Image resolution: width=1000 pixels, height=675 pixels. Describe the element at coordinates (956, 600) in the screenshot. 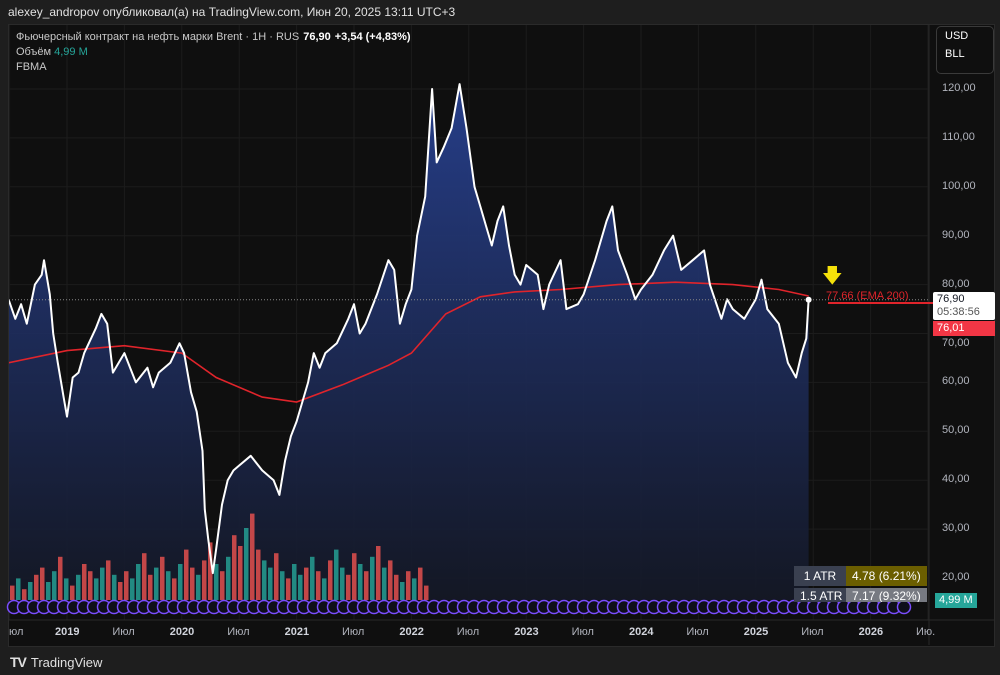

I see `volume-tag: 4,99 M` at that location.